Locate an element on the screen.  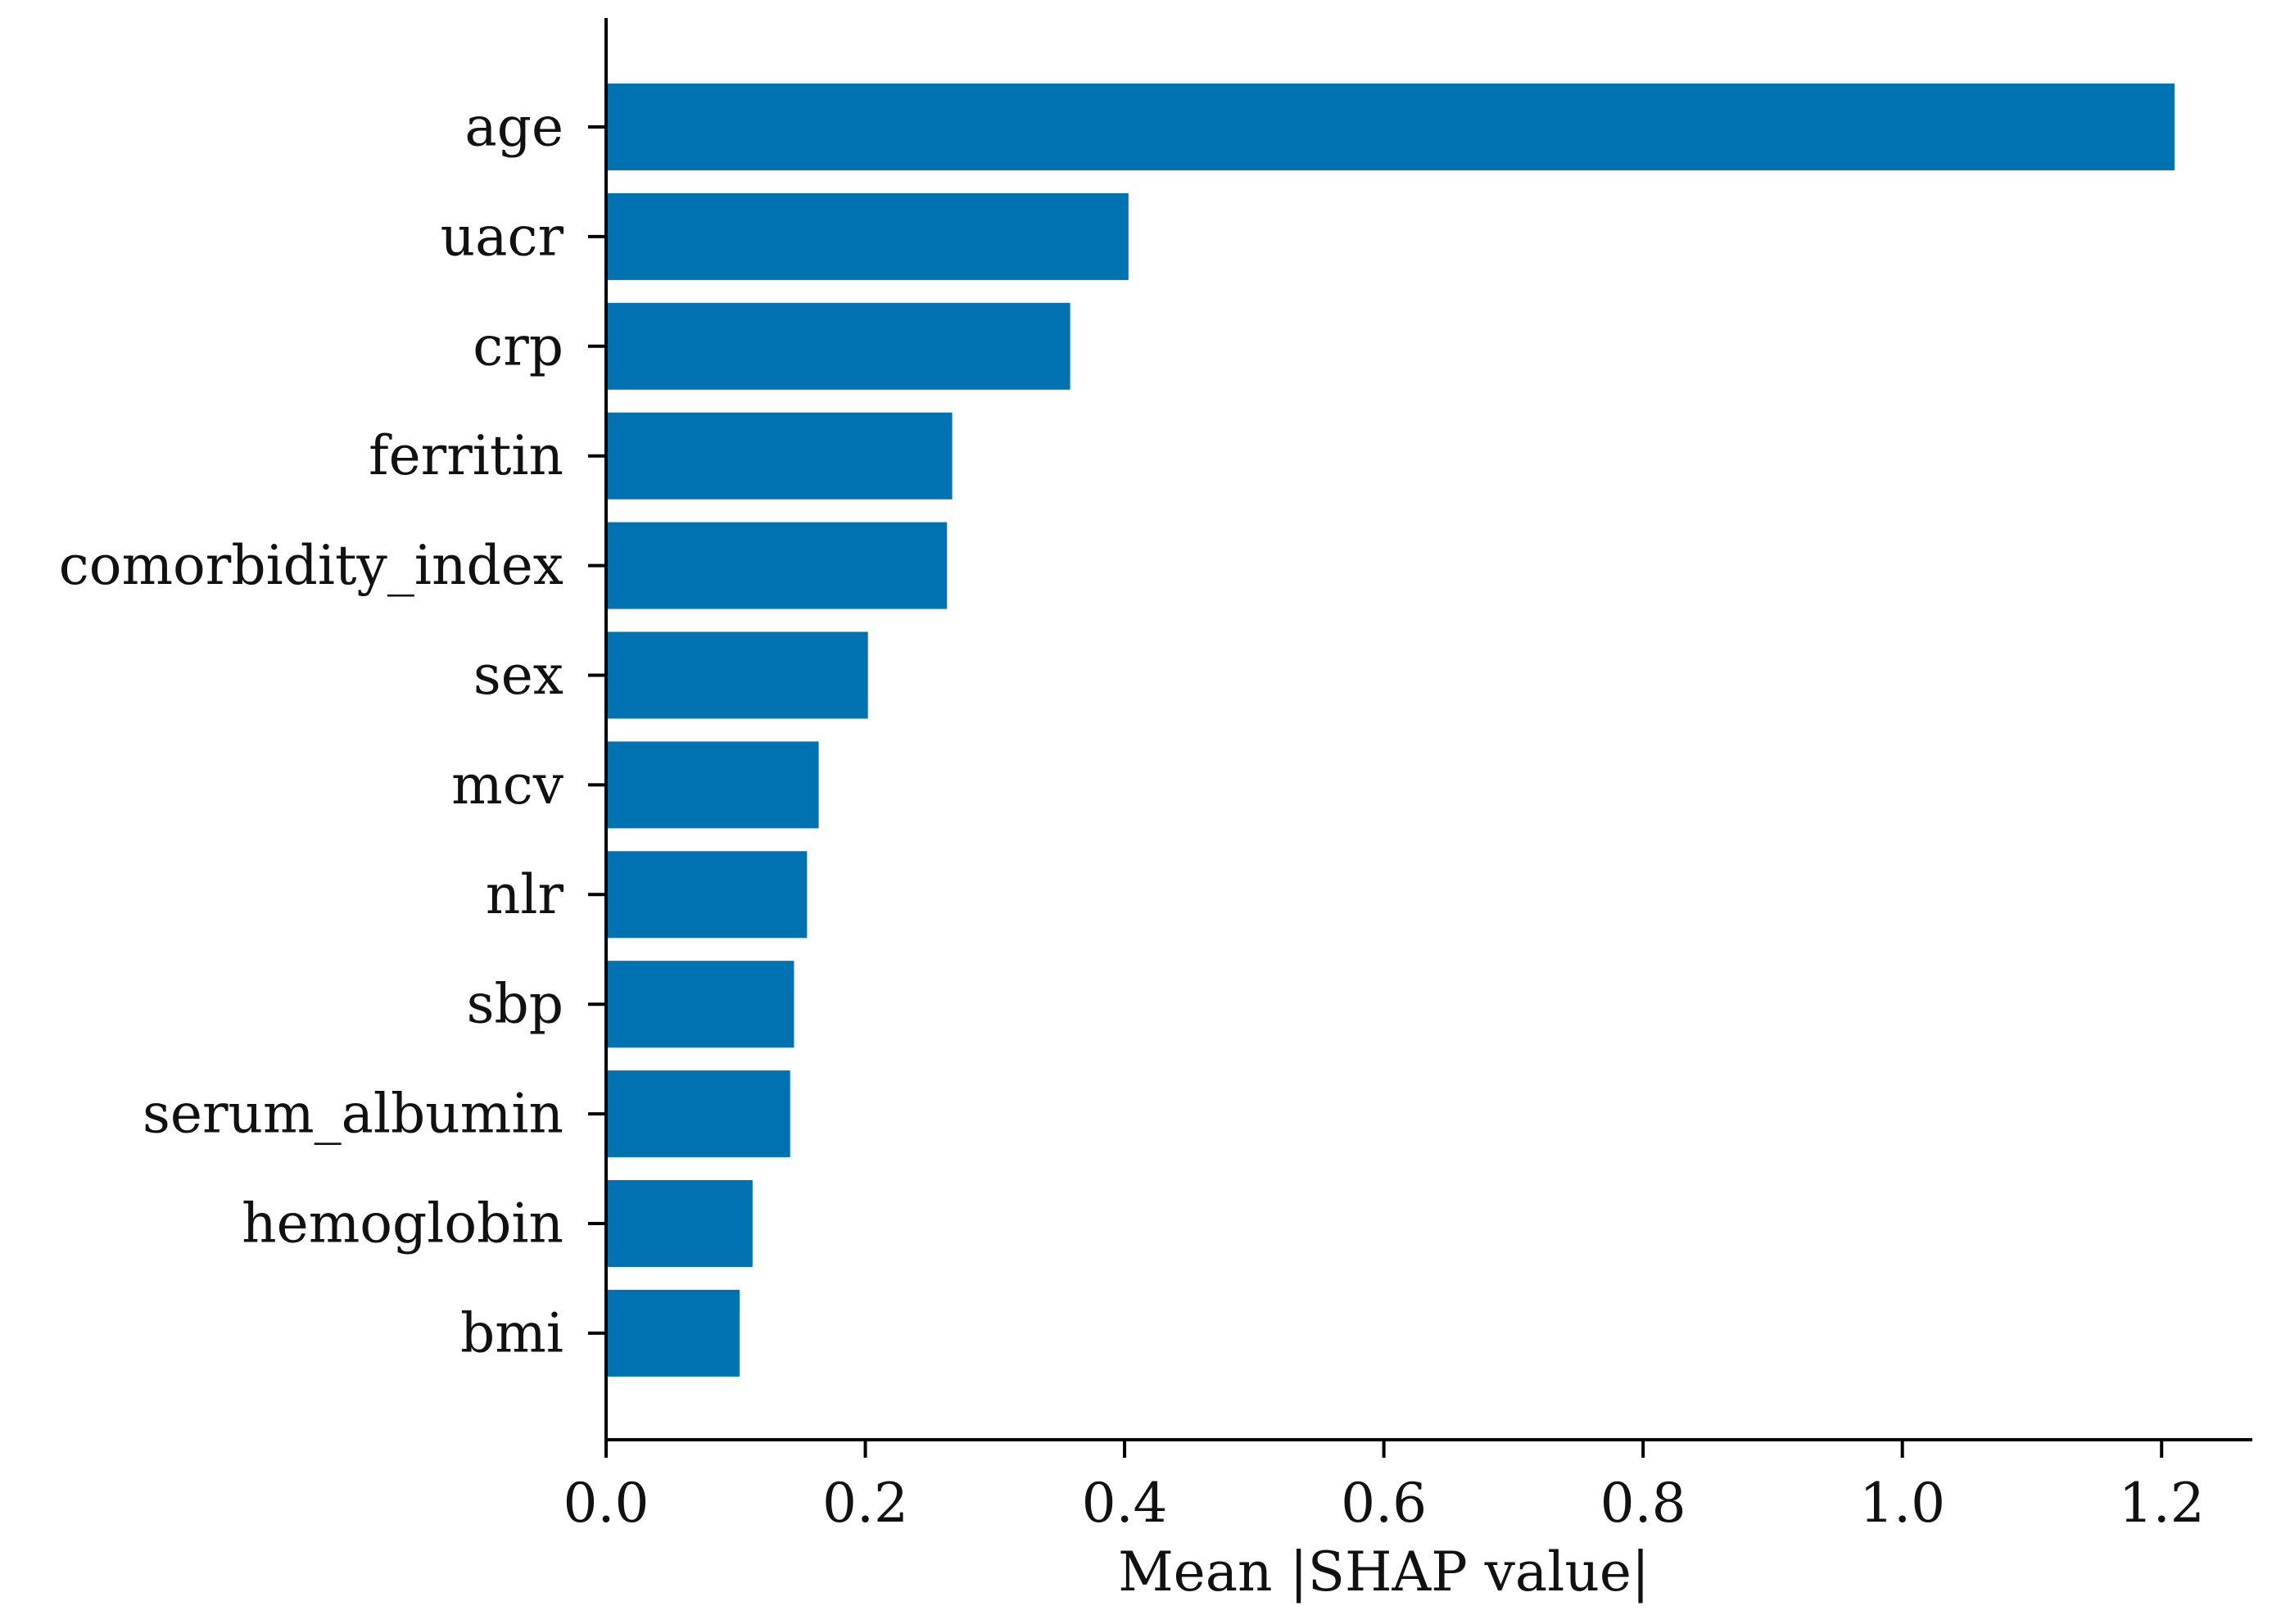
y-tick-label-hemoglobin: hemoglobin is located at coordinates (402, 1224).